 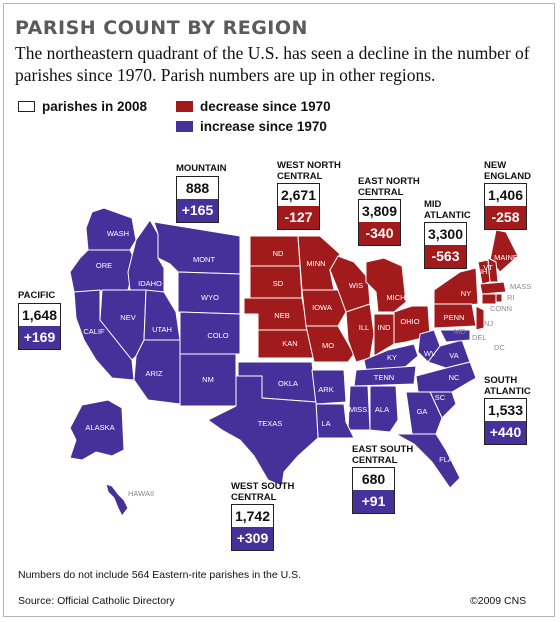 What do you see at coordinates (95, 106) in the screenshot?
I see `legend-count-label: parishes in 2008` at bounding box center [95, 106].